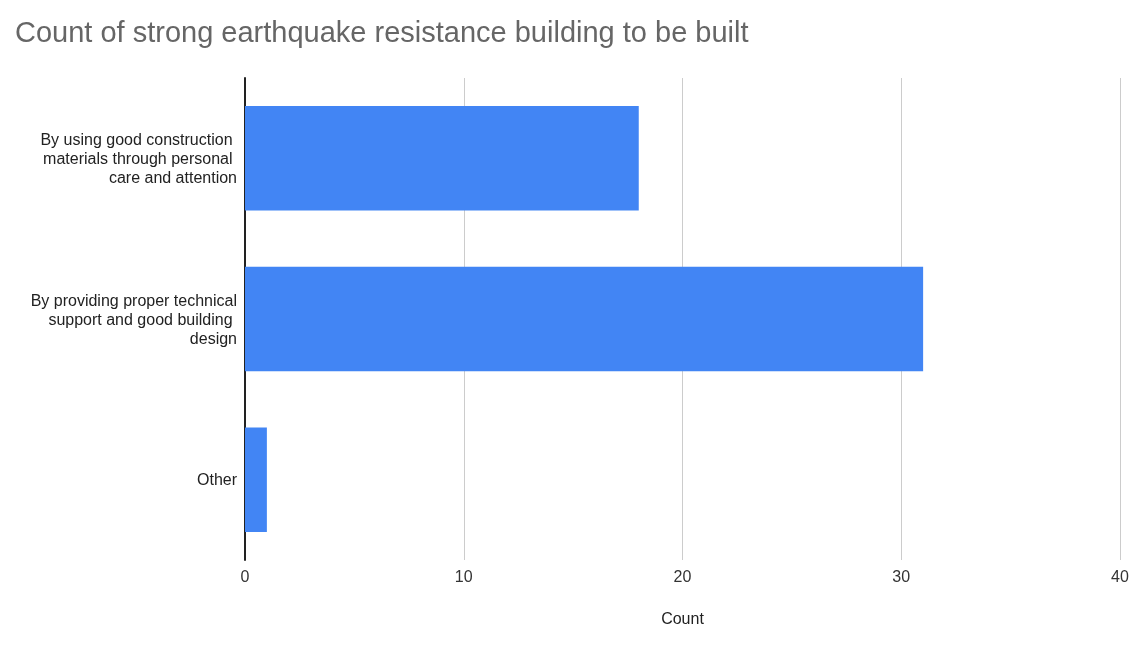  What do you see at coordinates (217, 480) in the screenshot?
I see `y-tick-label: Other` at bounding box center [217, 480].